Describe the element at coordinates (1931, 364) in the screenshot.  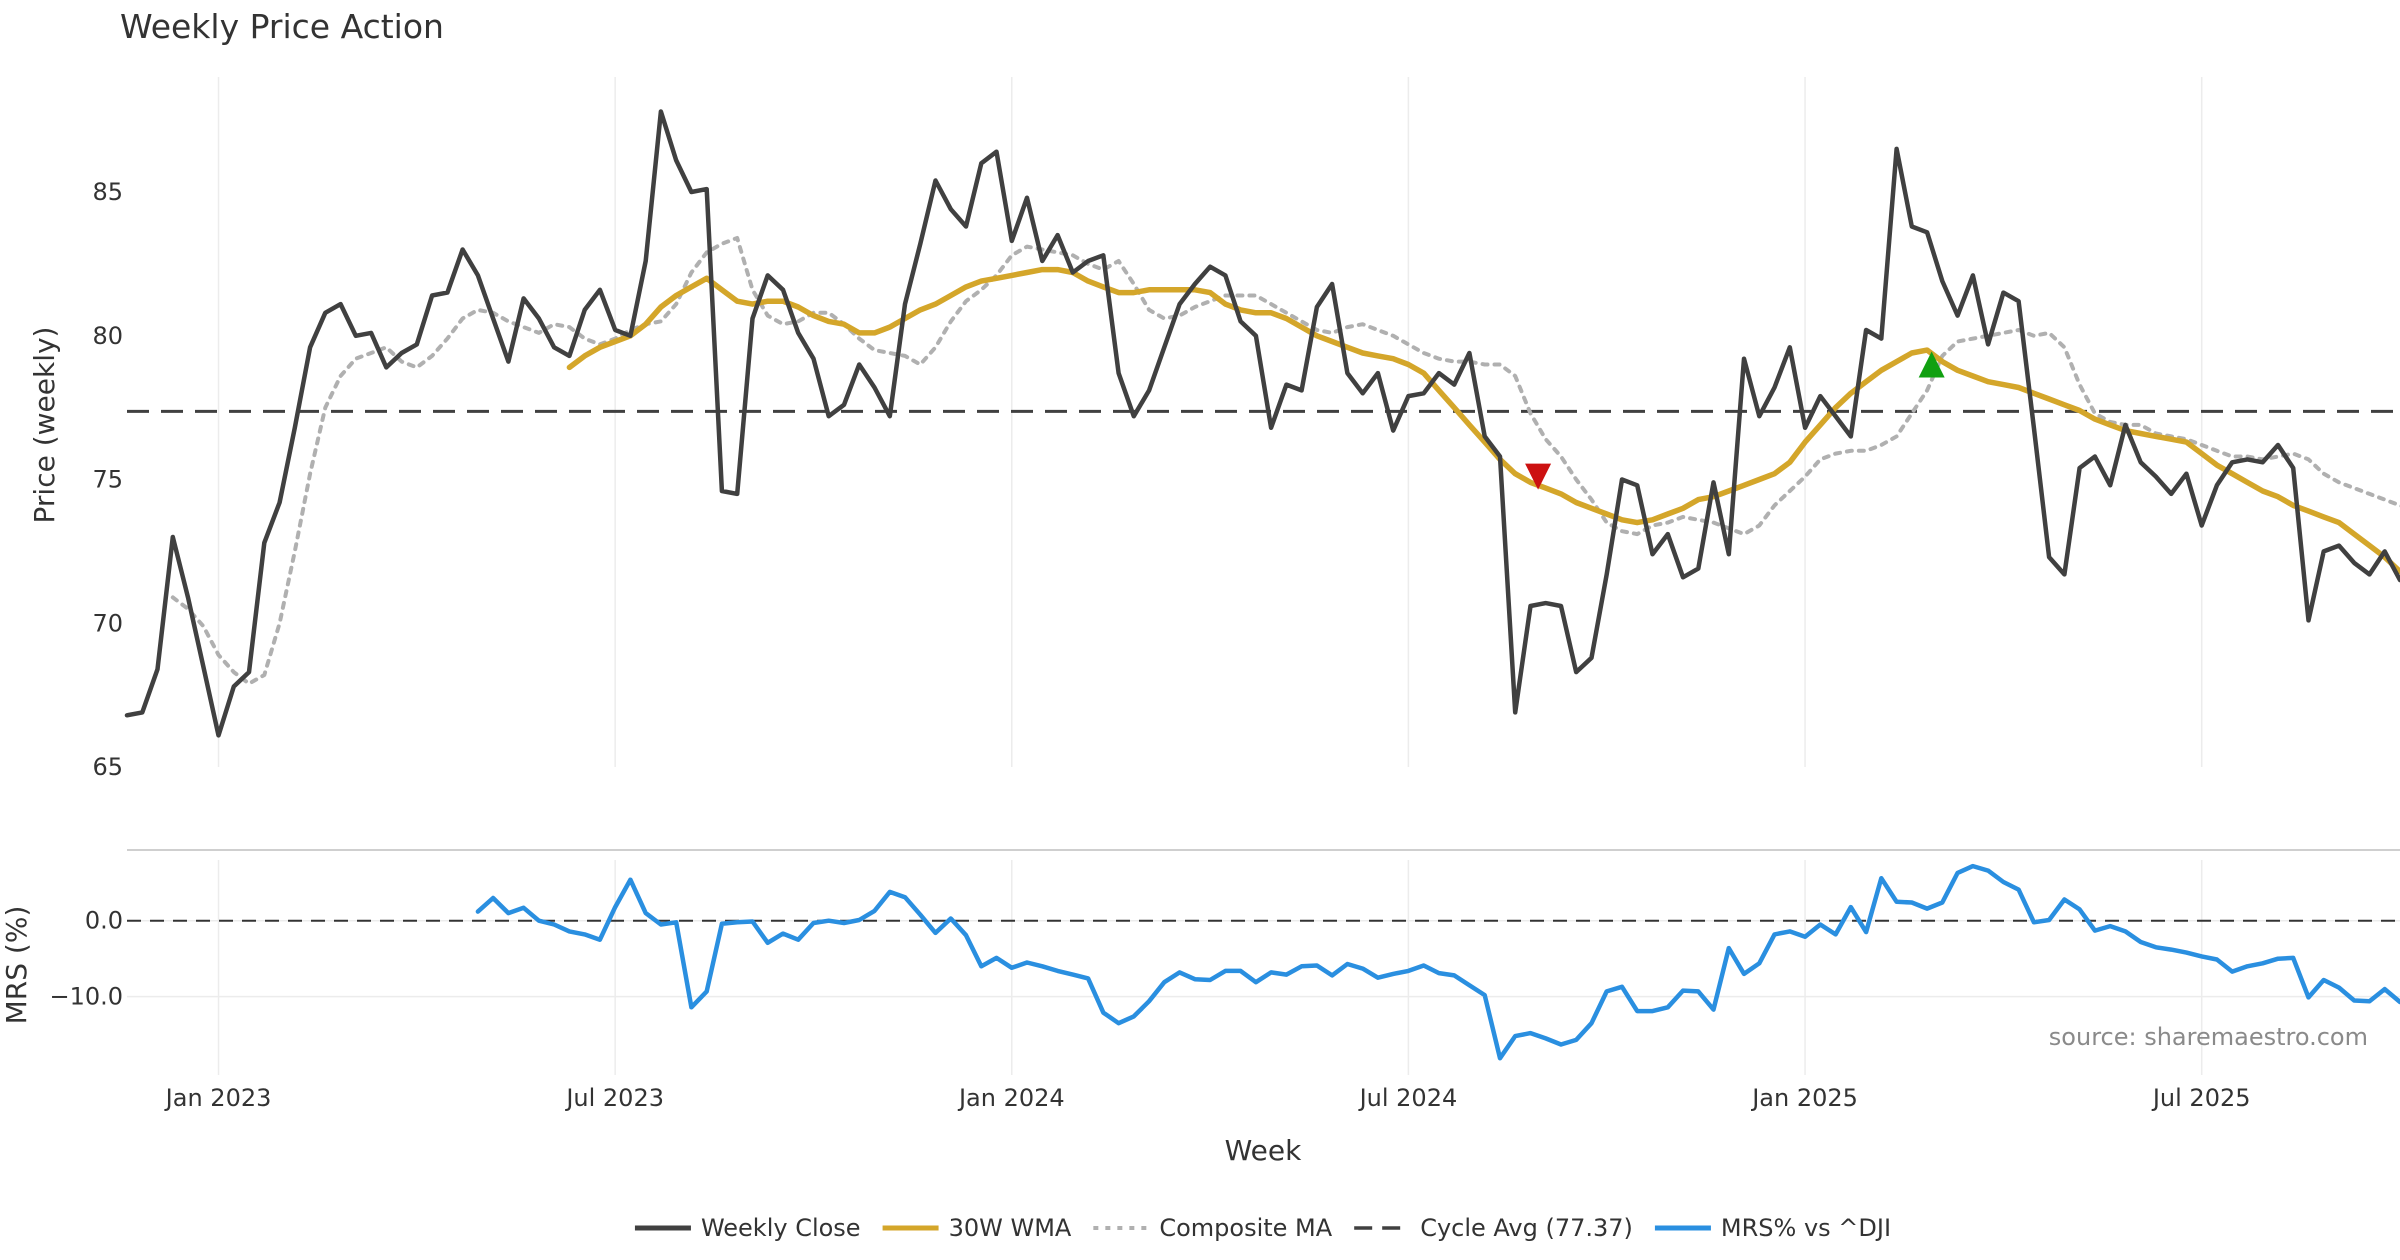
I see `buy-signal-marker` at that location.